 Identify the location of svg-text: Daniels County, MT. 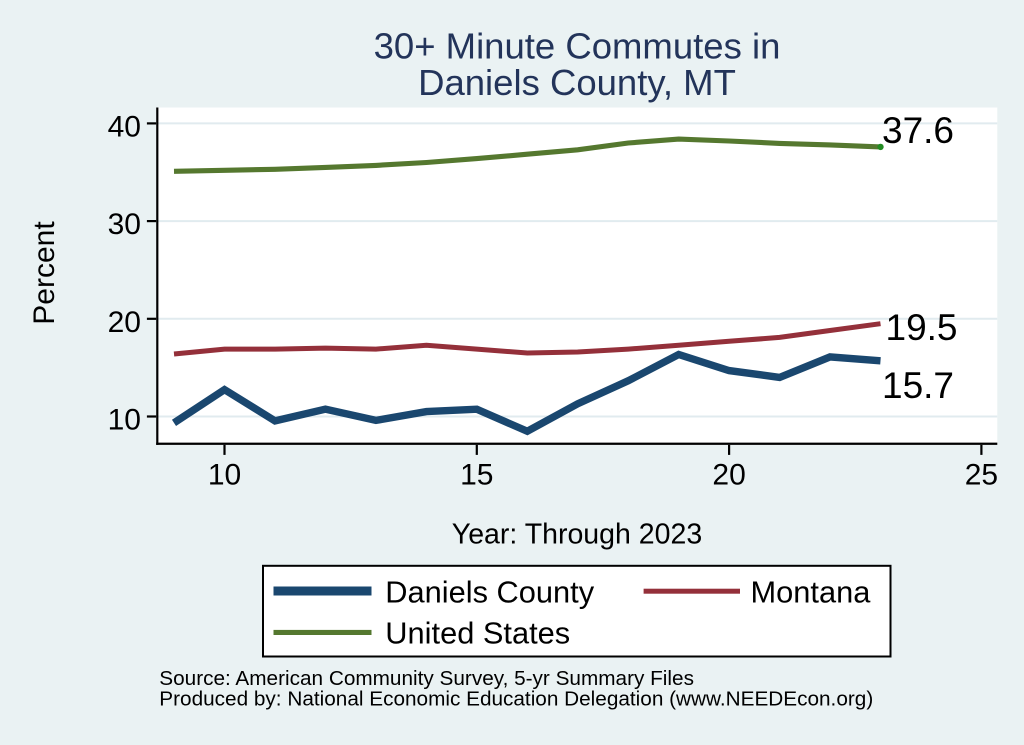
(577, 82).